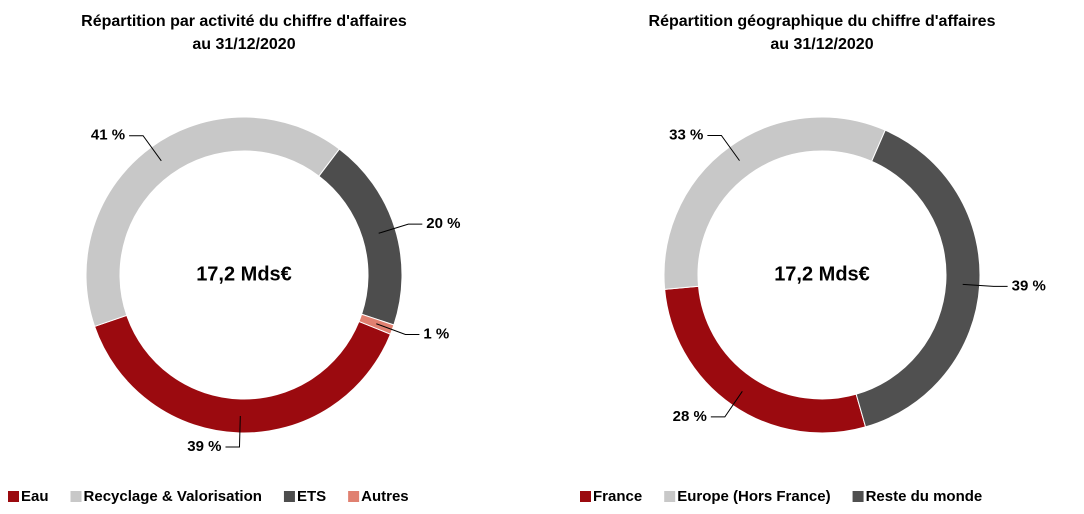 The height and width of the screenshot is (514, 1084). Describe the element at coordinates (385, 496) in the screenshot. I see `legend-label: Autres` at that location.